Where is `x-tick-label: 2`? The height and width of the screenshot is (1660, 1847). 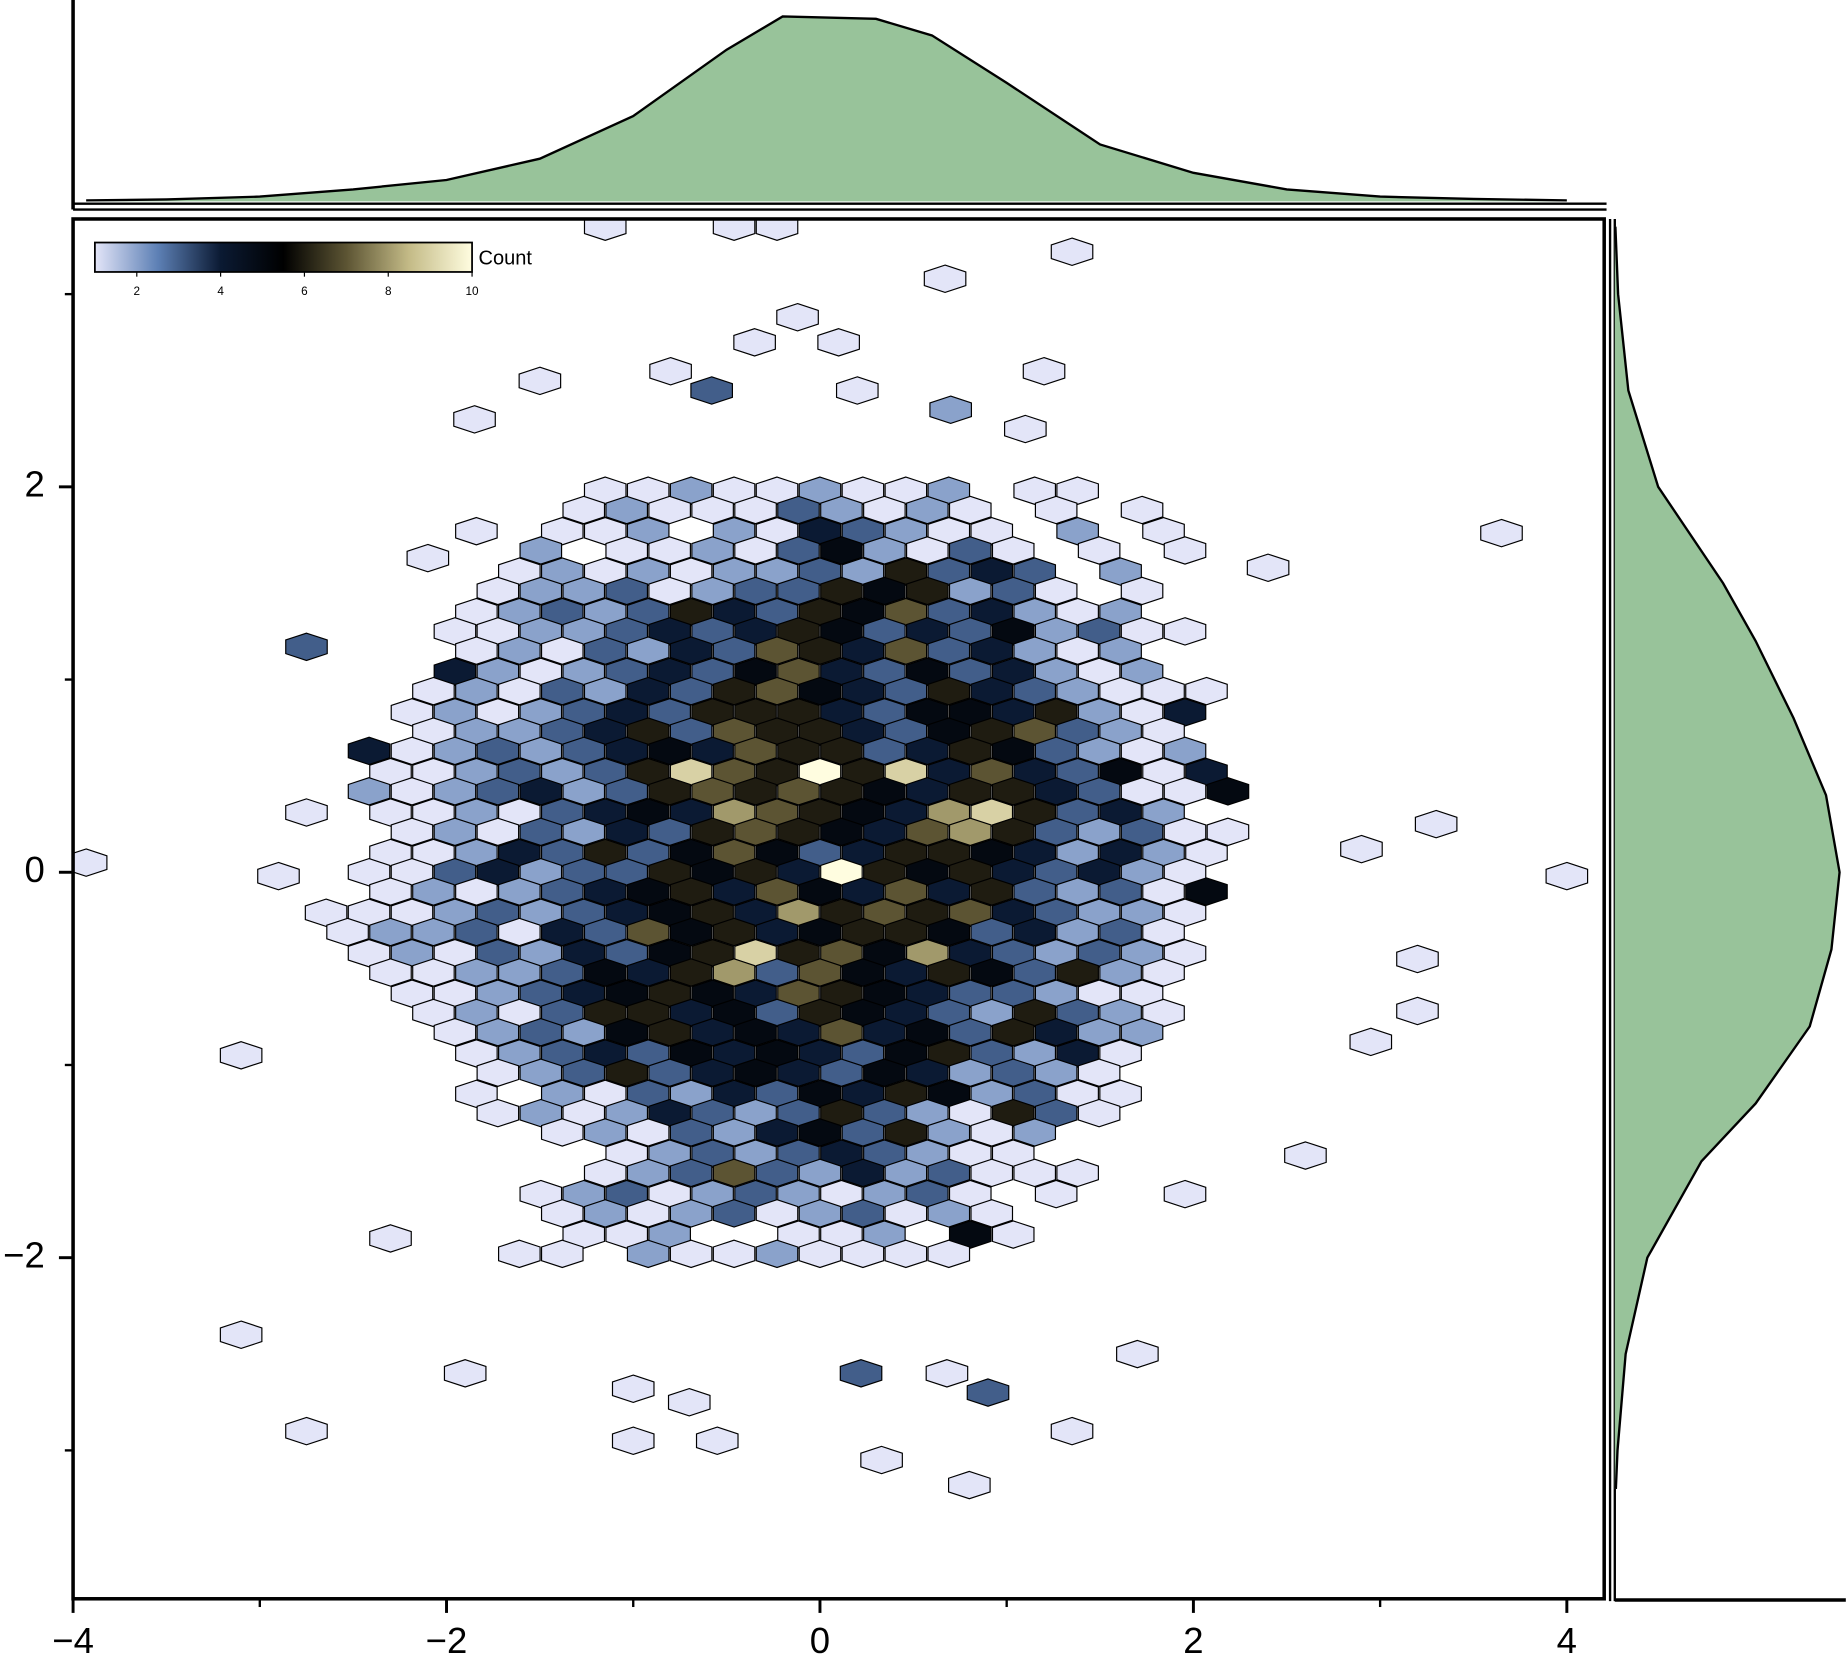
x-tick-label: 2 is located at coordinates (1193, 1640).